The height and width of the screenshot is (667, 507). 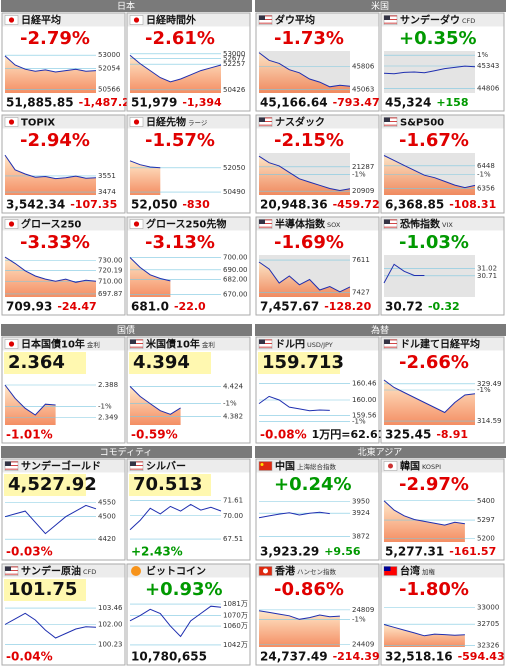 I want to click on highlight, so click(x=45, y=590).